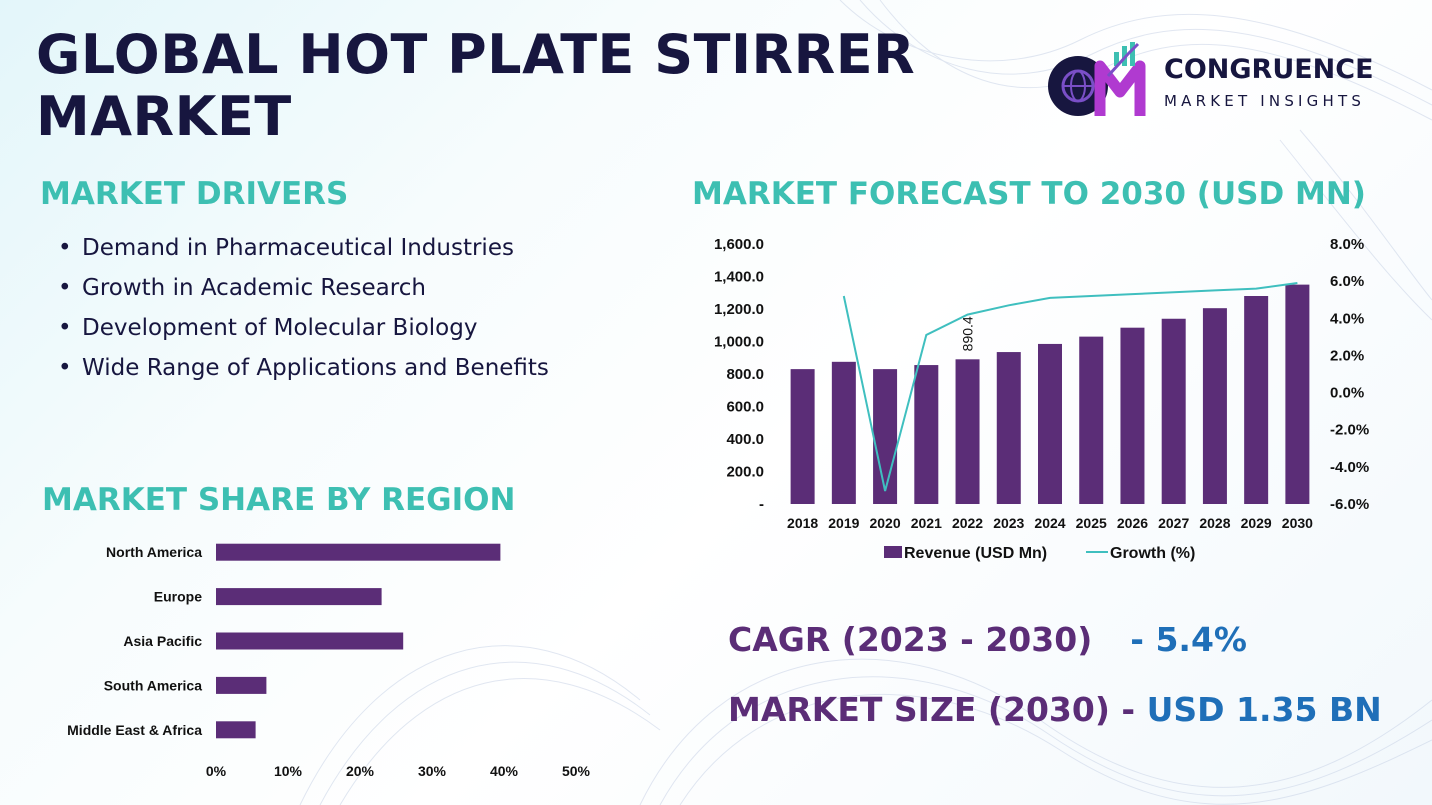 This screenshot has height=805, width=1432. Describe the element at coordinates (303, 288) in the screenshot. I see `driver-item: Growth in Academic Research` at that location.